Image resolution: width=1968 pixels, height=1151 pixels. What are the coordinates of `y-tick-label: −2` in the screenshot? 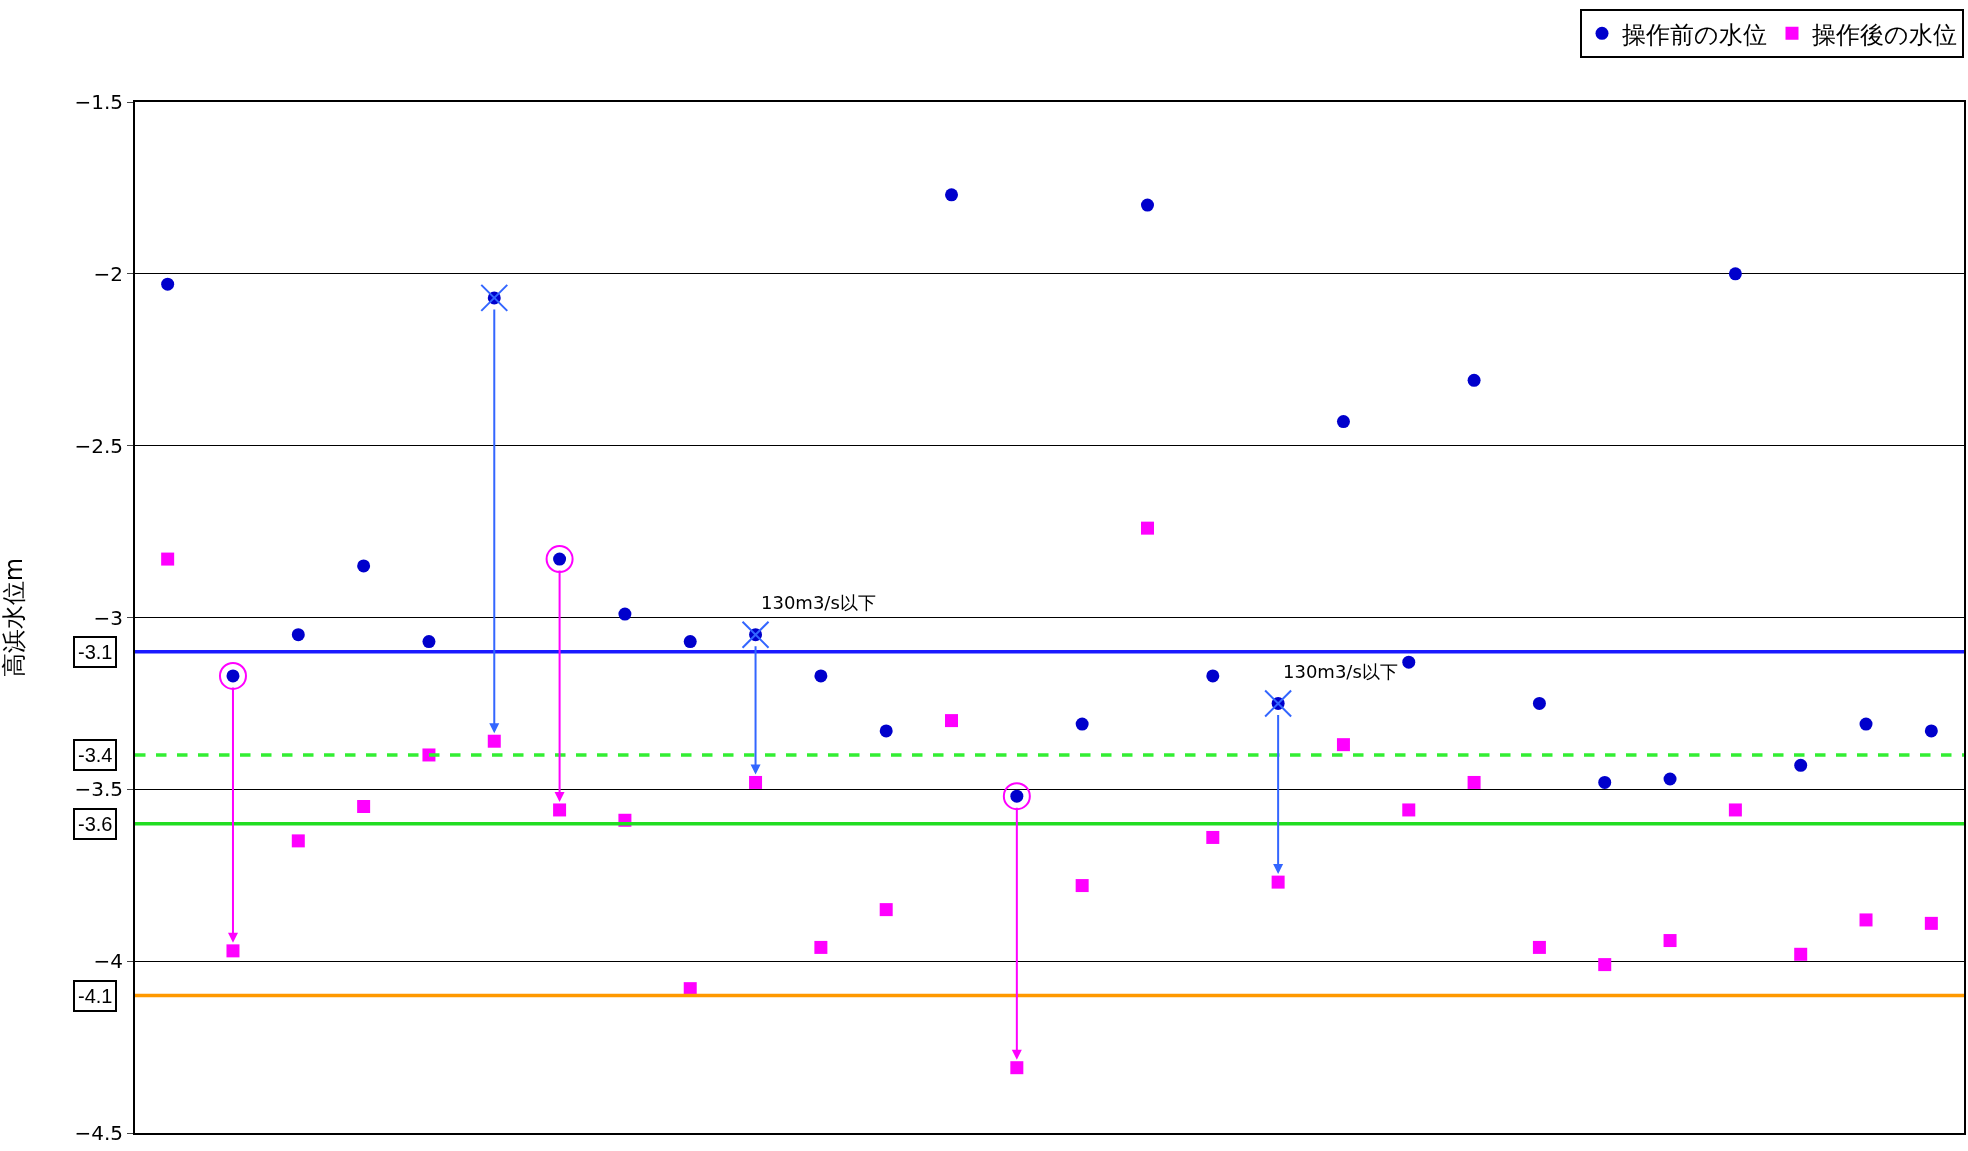 It's located at (108, 273).